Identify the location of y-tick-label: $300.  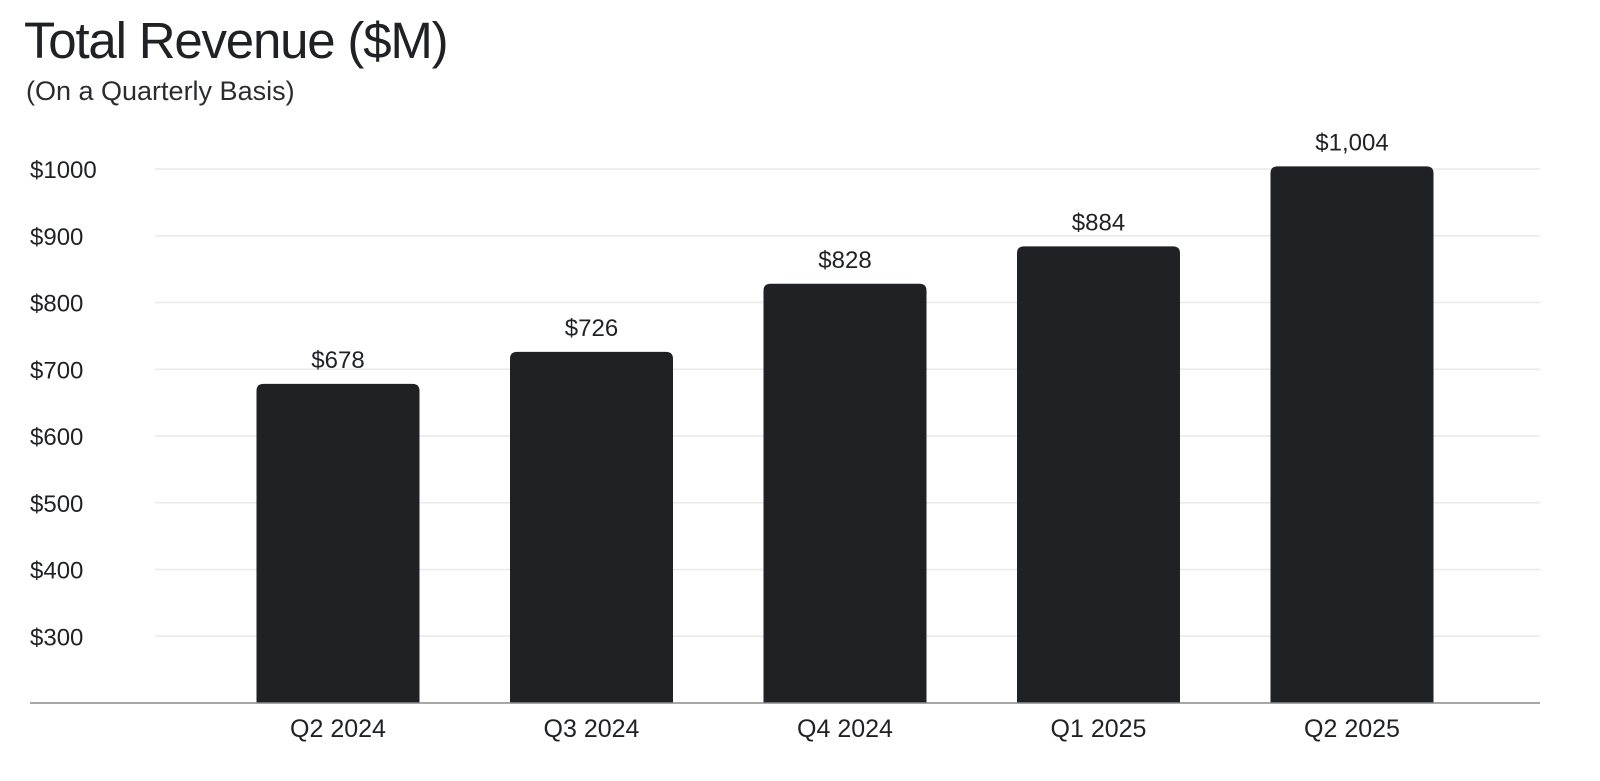
(56, 637).